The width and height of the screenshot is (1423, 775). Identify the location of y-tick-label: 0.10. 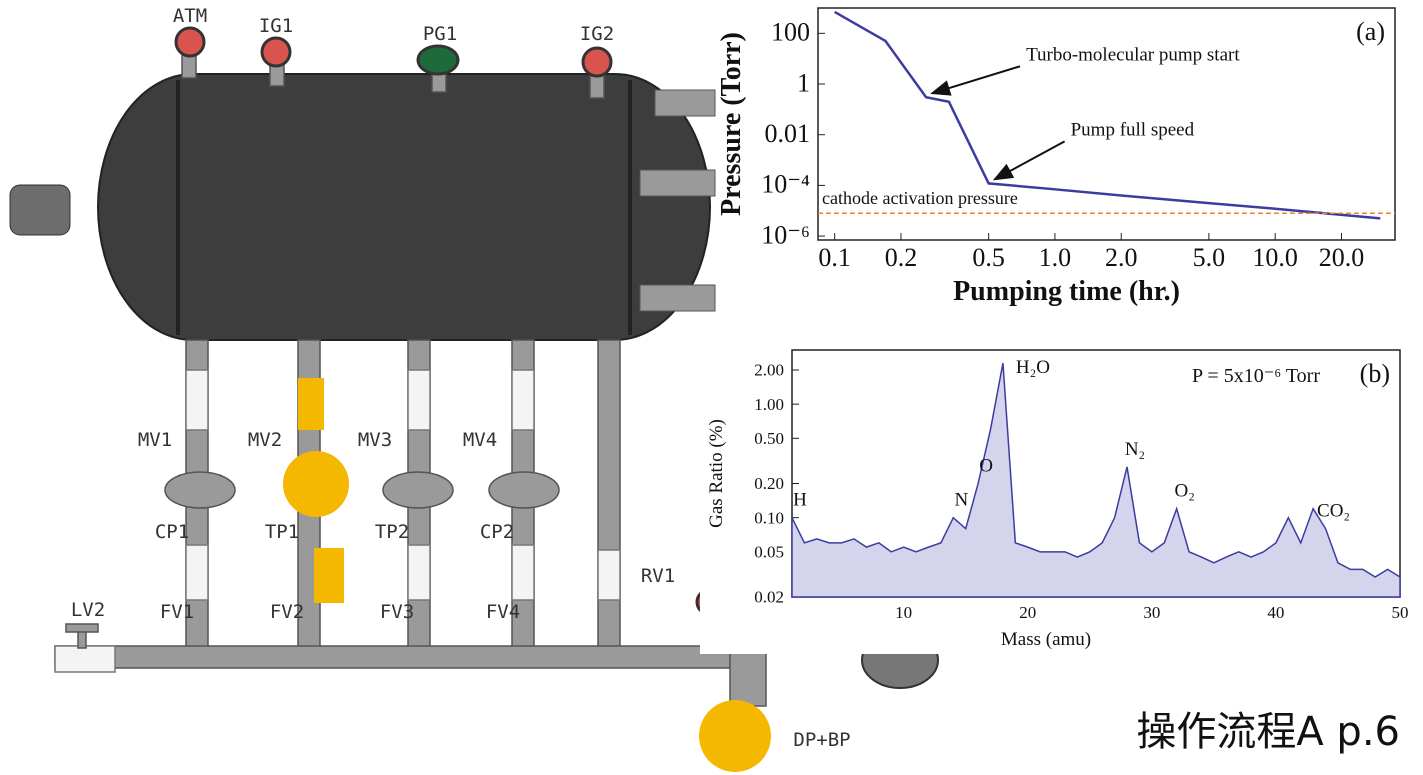
(769, 517).